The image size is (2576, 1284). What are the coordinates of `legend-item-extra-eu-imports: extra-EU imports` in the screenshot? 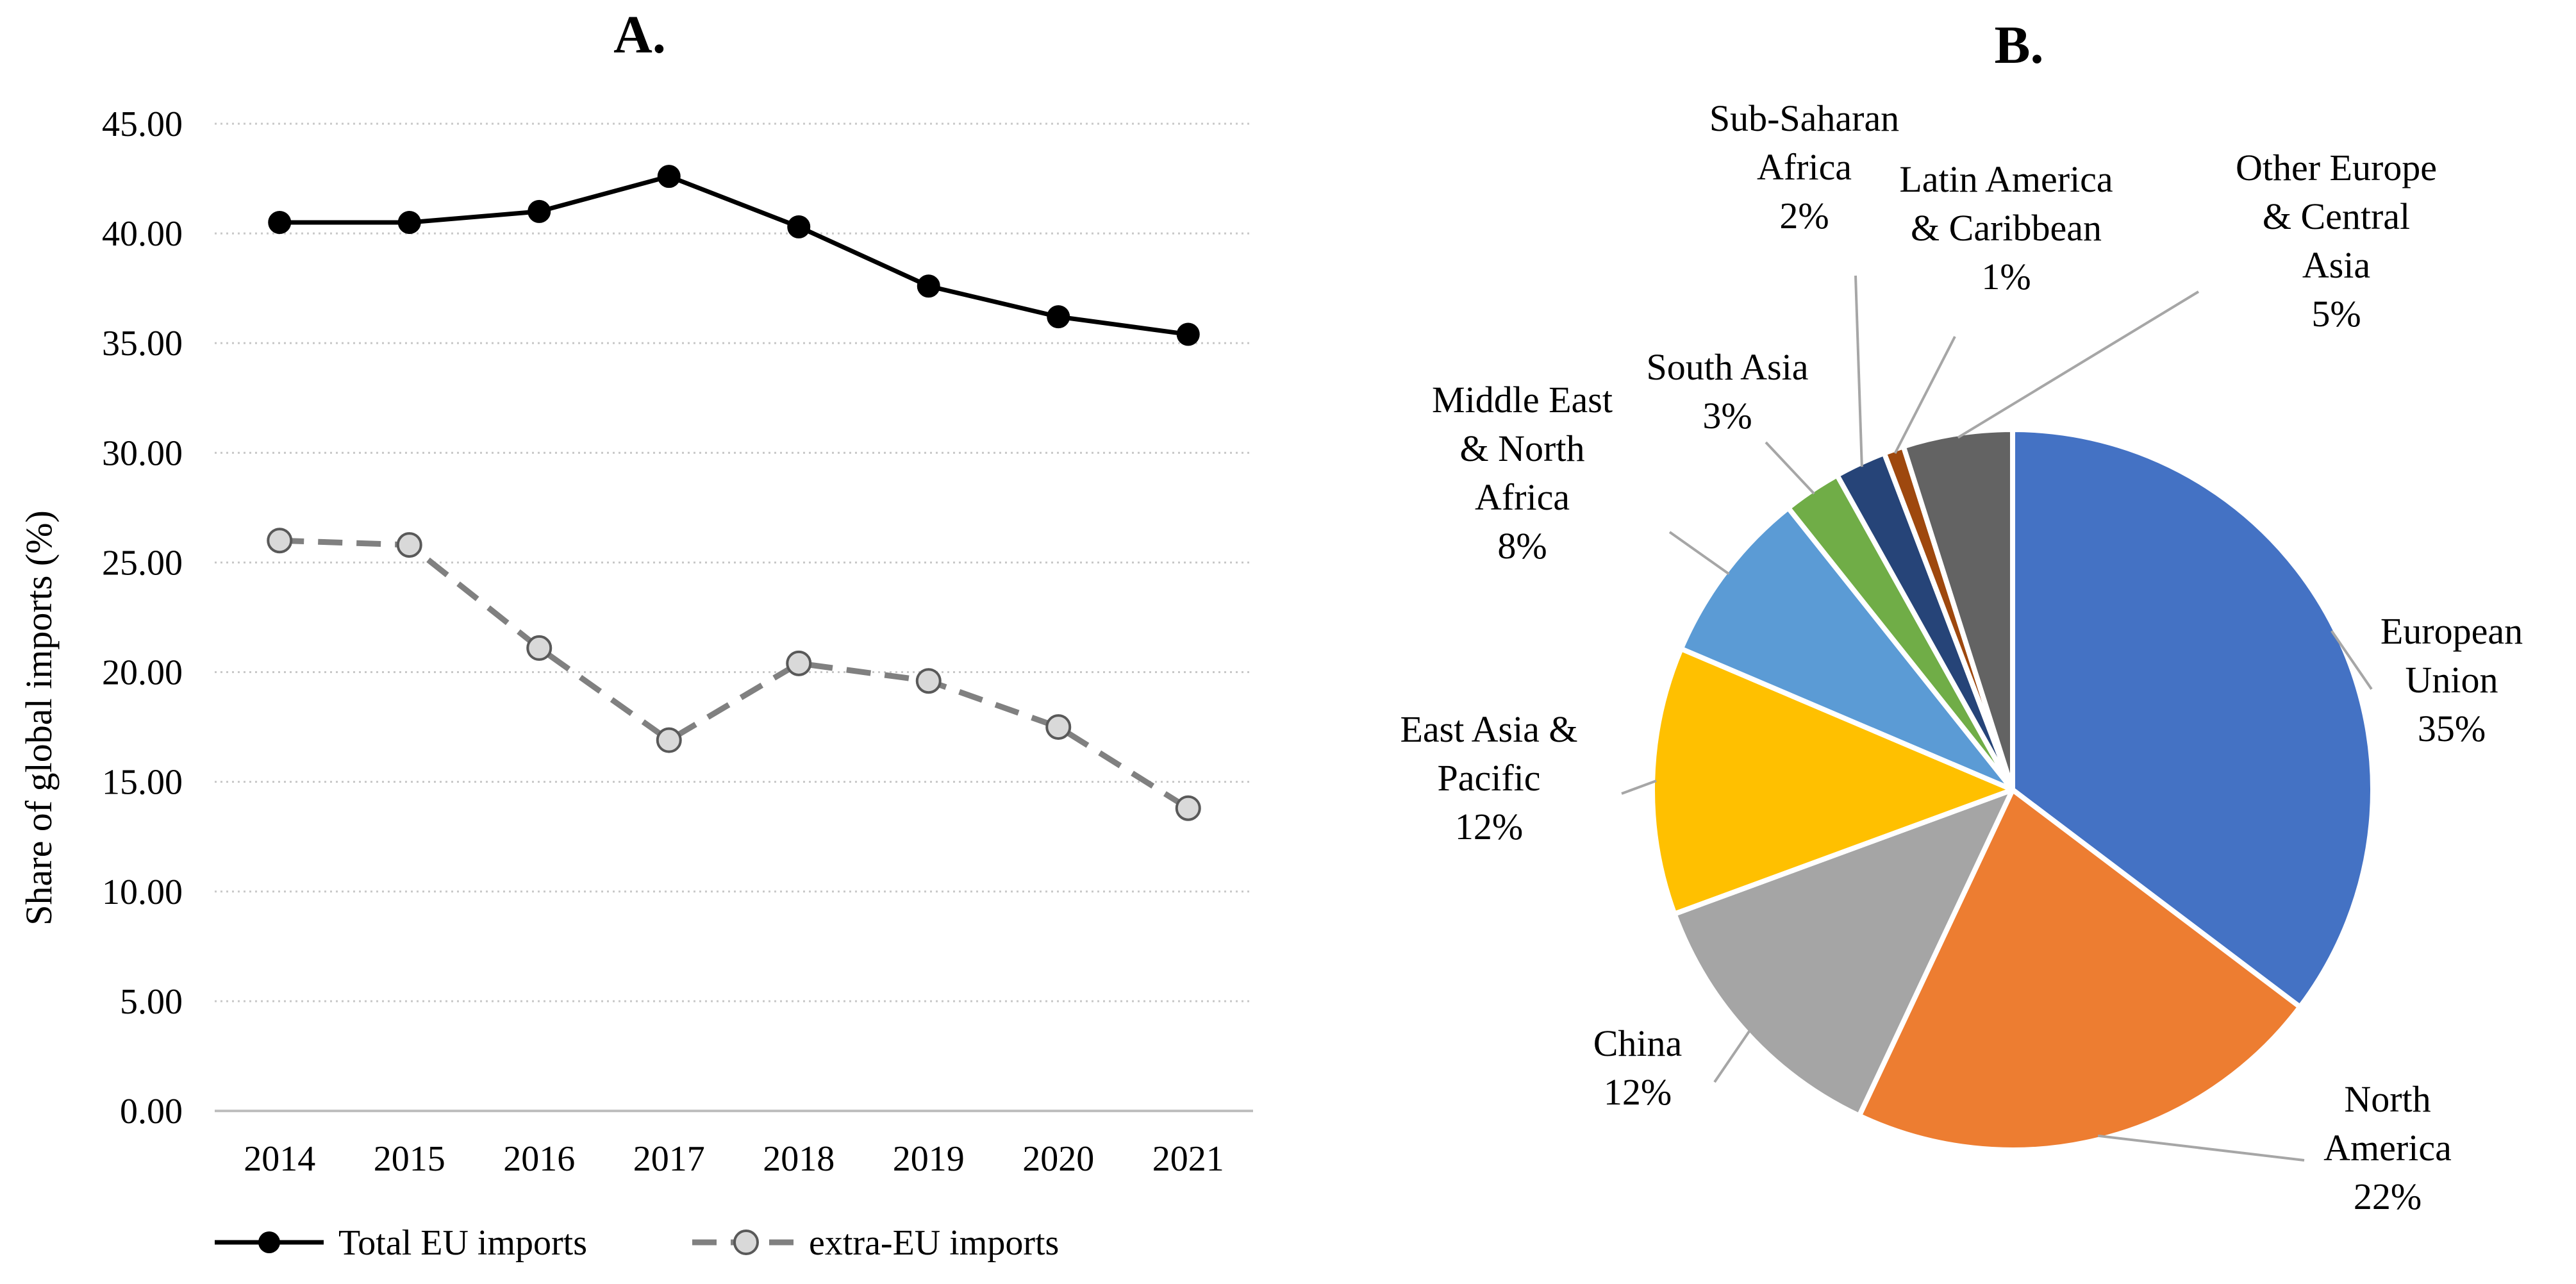 It's located at (875, 1243).